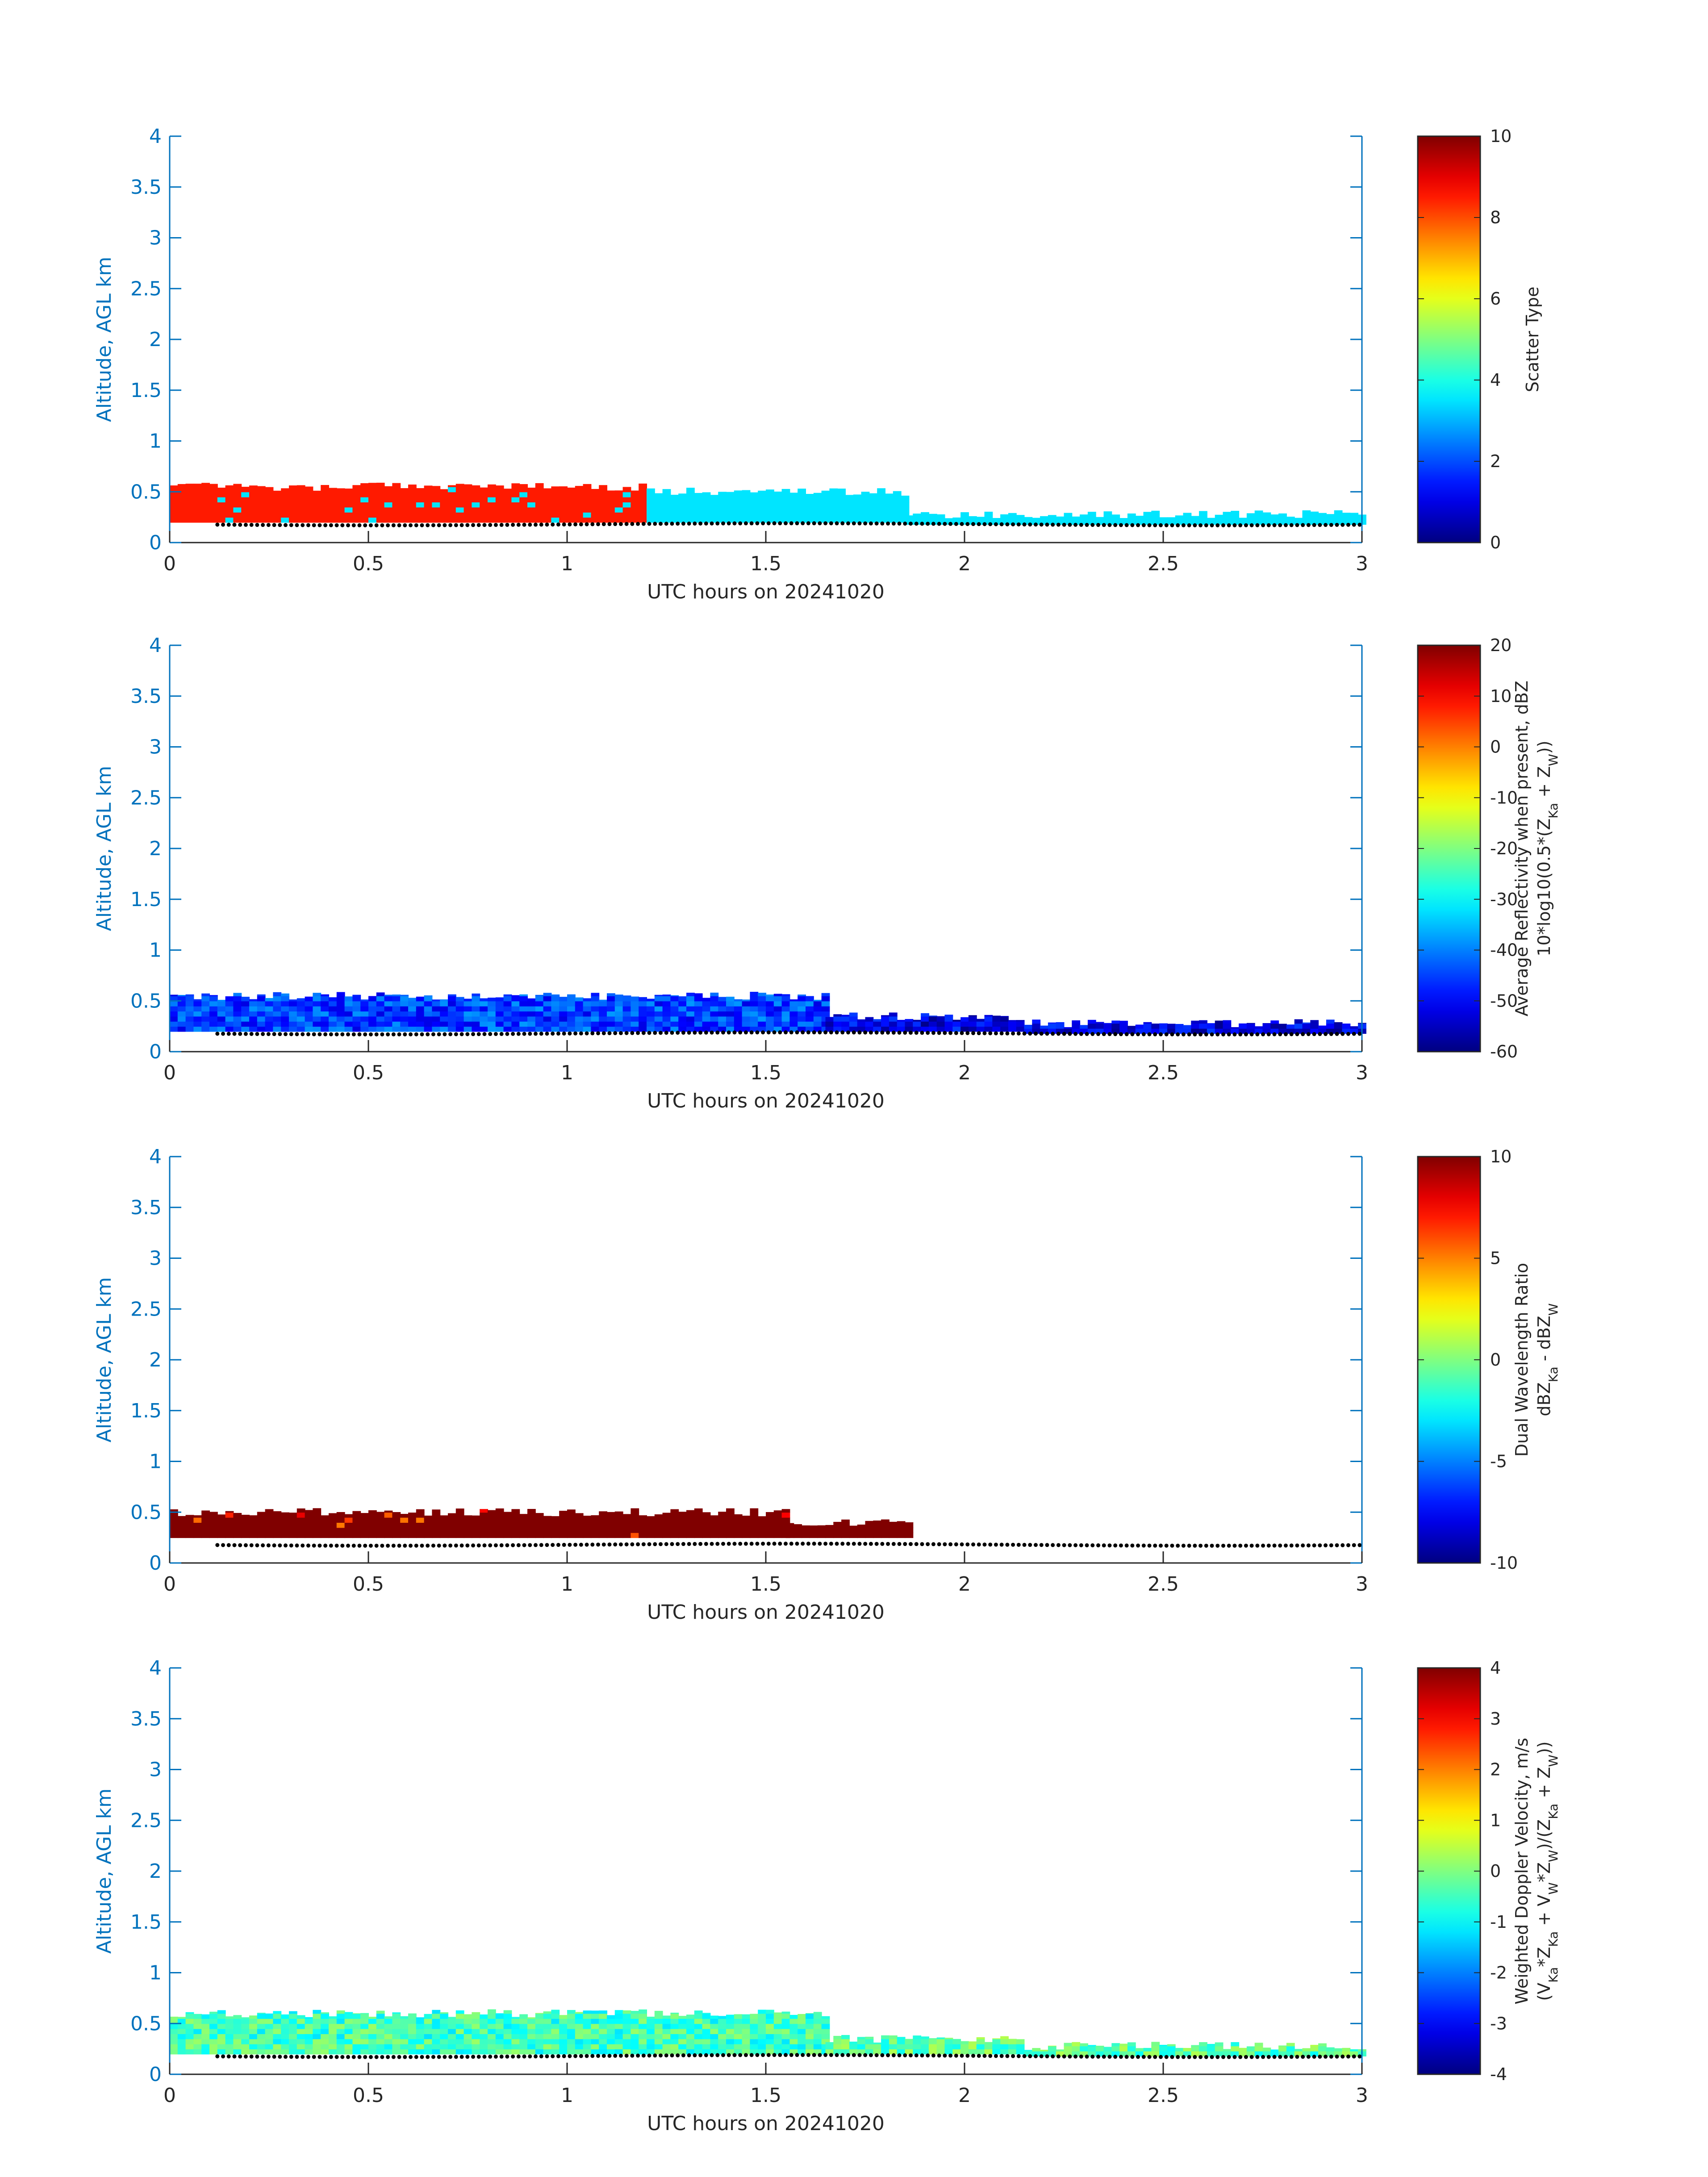 The width and height of the screenshot is (1708, 2177). Describe the element at coordinates (964, 2095) in the screenshot. I see `x-tick-label: 2` at that location.